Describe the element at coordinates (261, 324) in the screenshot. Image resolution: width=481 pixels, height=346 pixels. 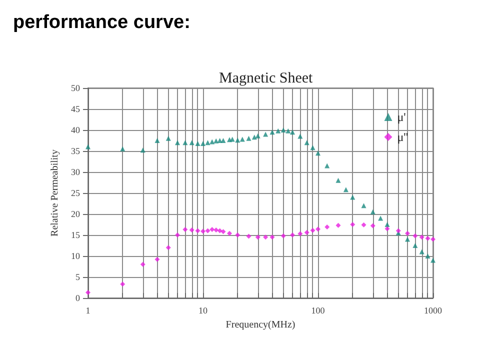
I see `x-axis-title: Frequency(MHz)` at that location.